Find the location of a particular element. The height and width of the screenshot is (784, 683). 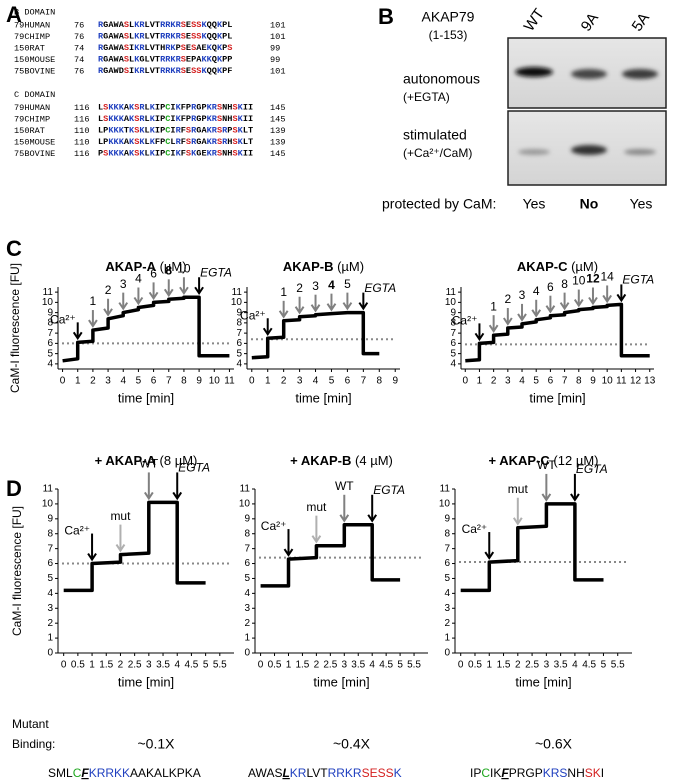

panel-letter: B is located at coordinates (386, 16).